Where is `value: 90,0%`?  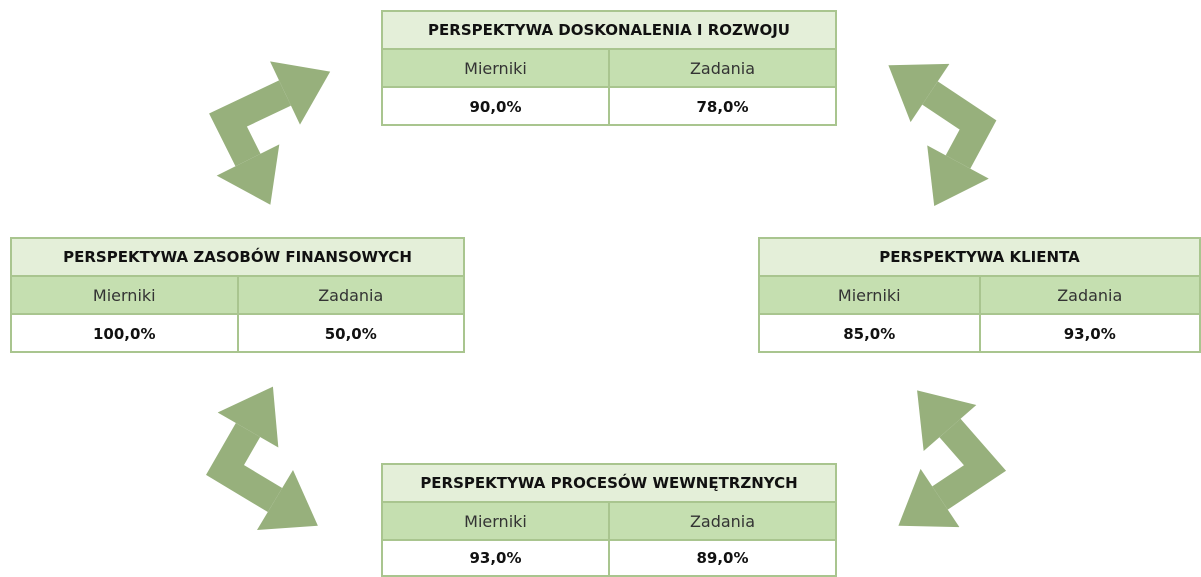
value: 90,0% is located at coordinates (495, 107).